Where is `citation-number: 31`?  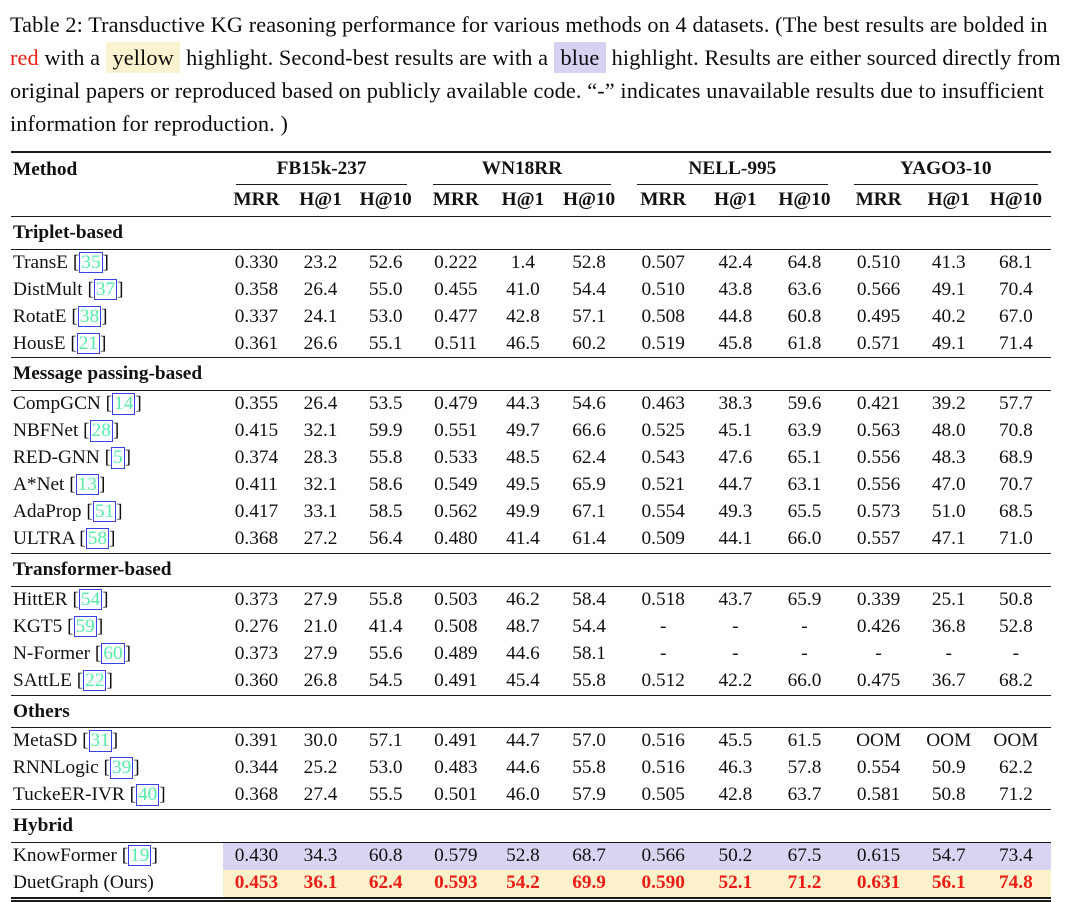
citation-number: 31 is located at coordinates (100, 741).